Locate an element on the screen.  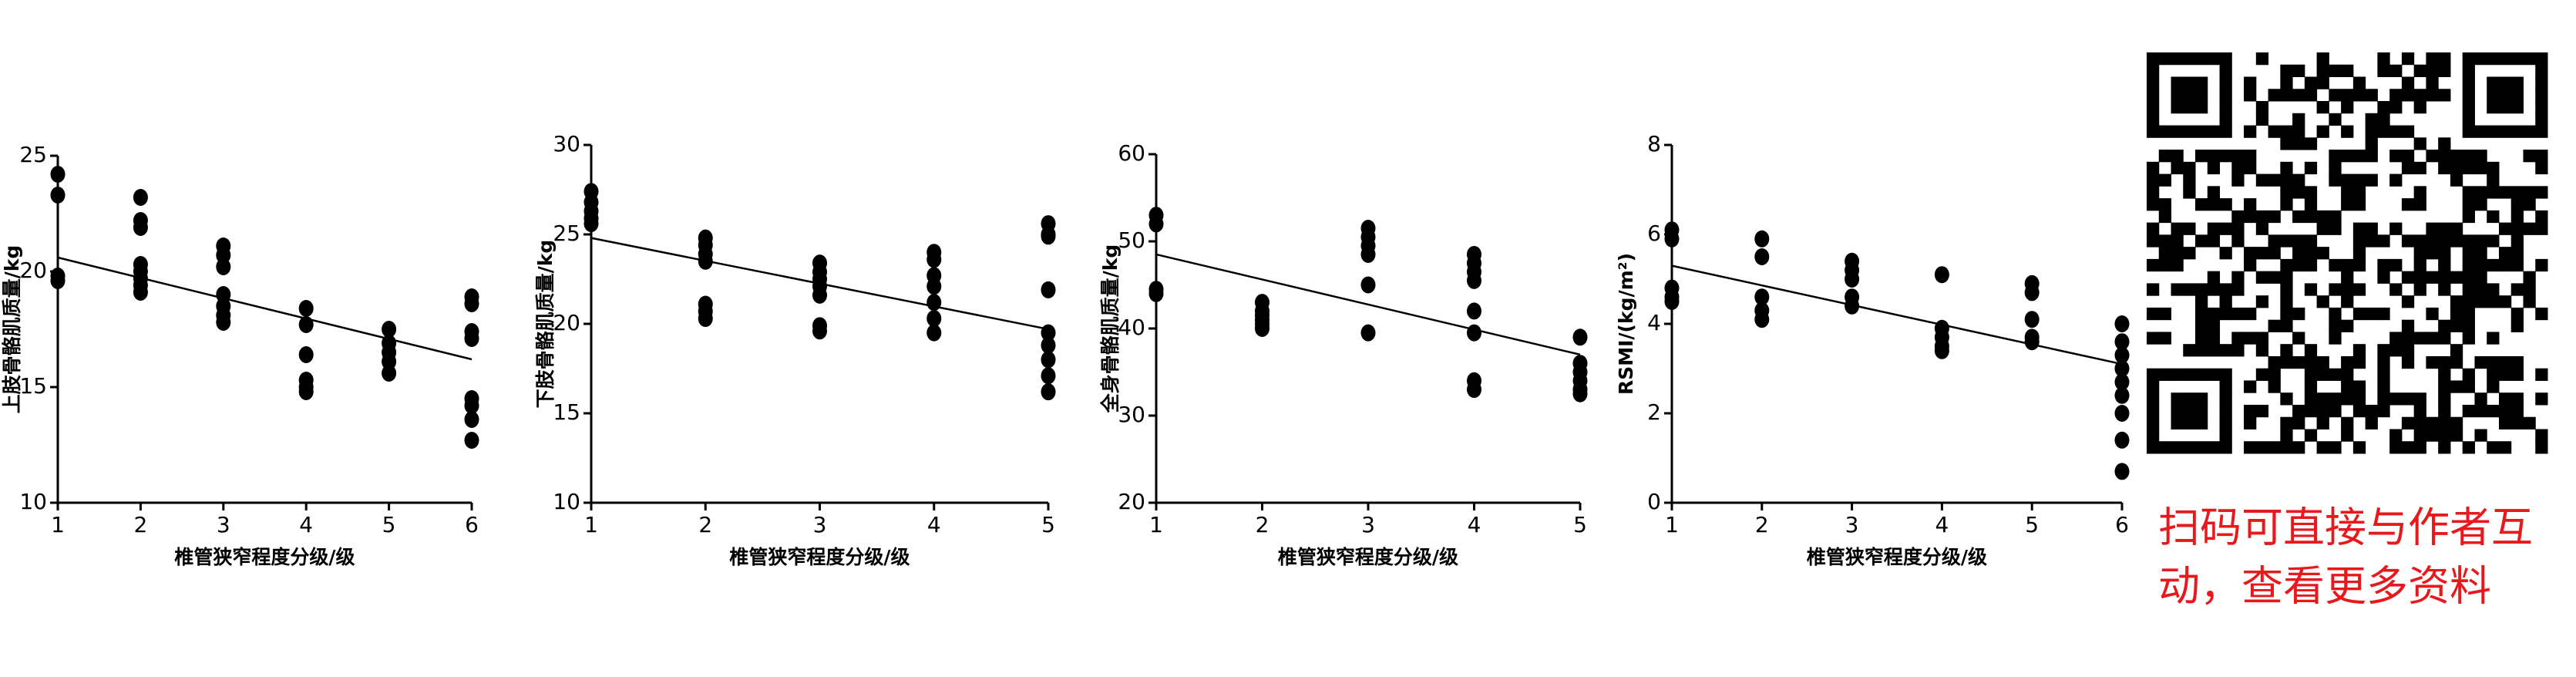
qr-code is located at coordinates (2347, 253).